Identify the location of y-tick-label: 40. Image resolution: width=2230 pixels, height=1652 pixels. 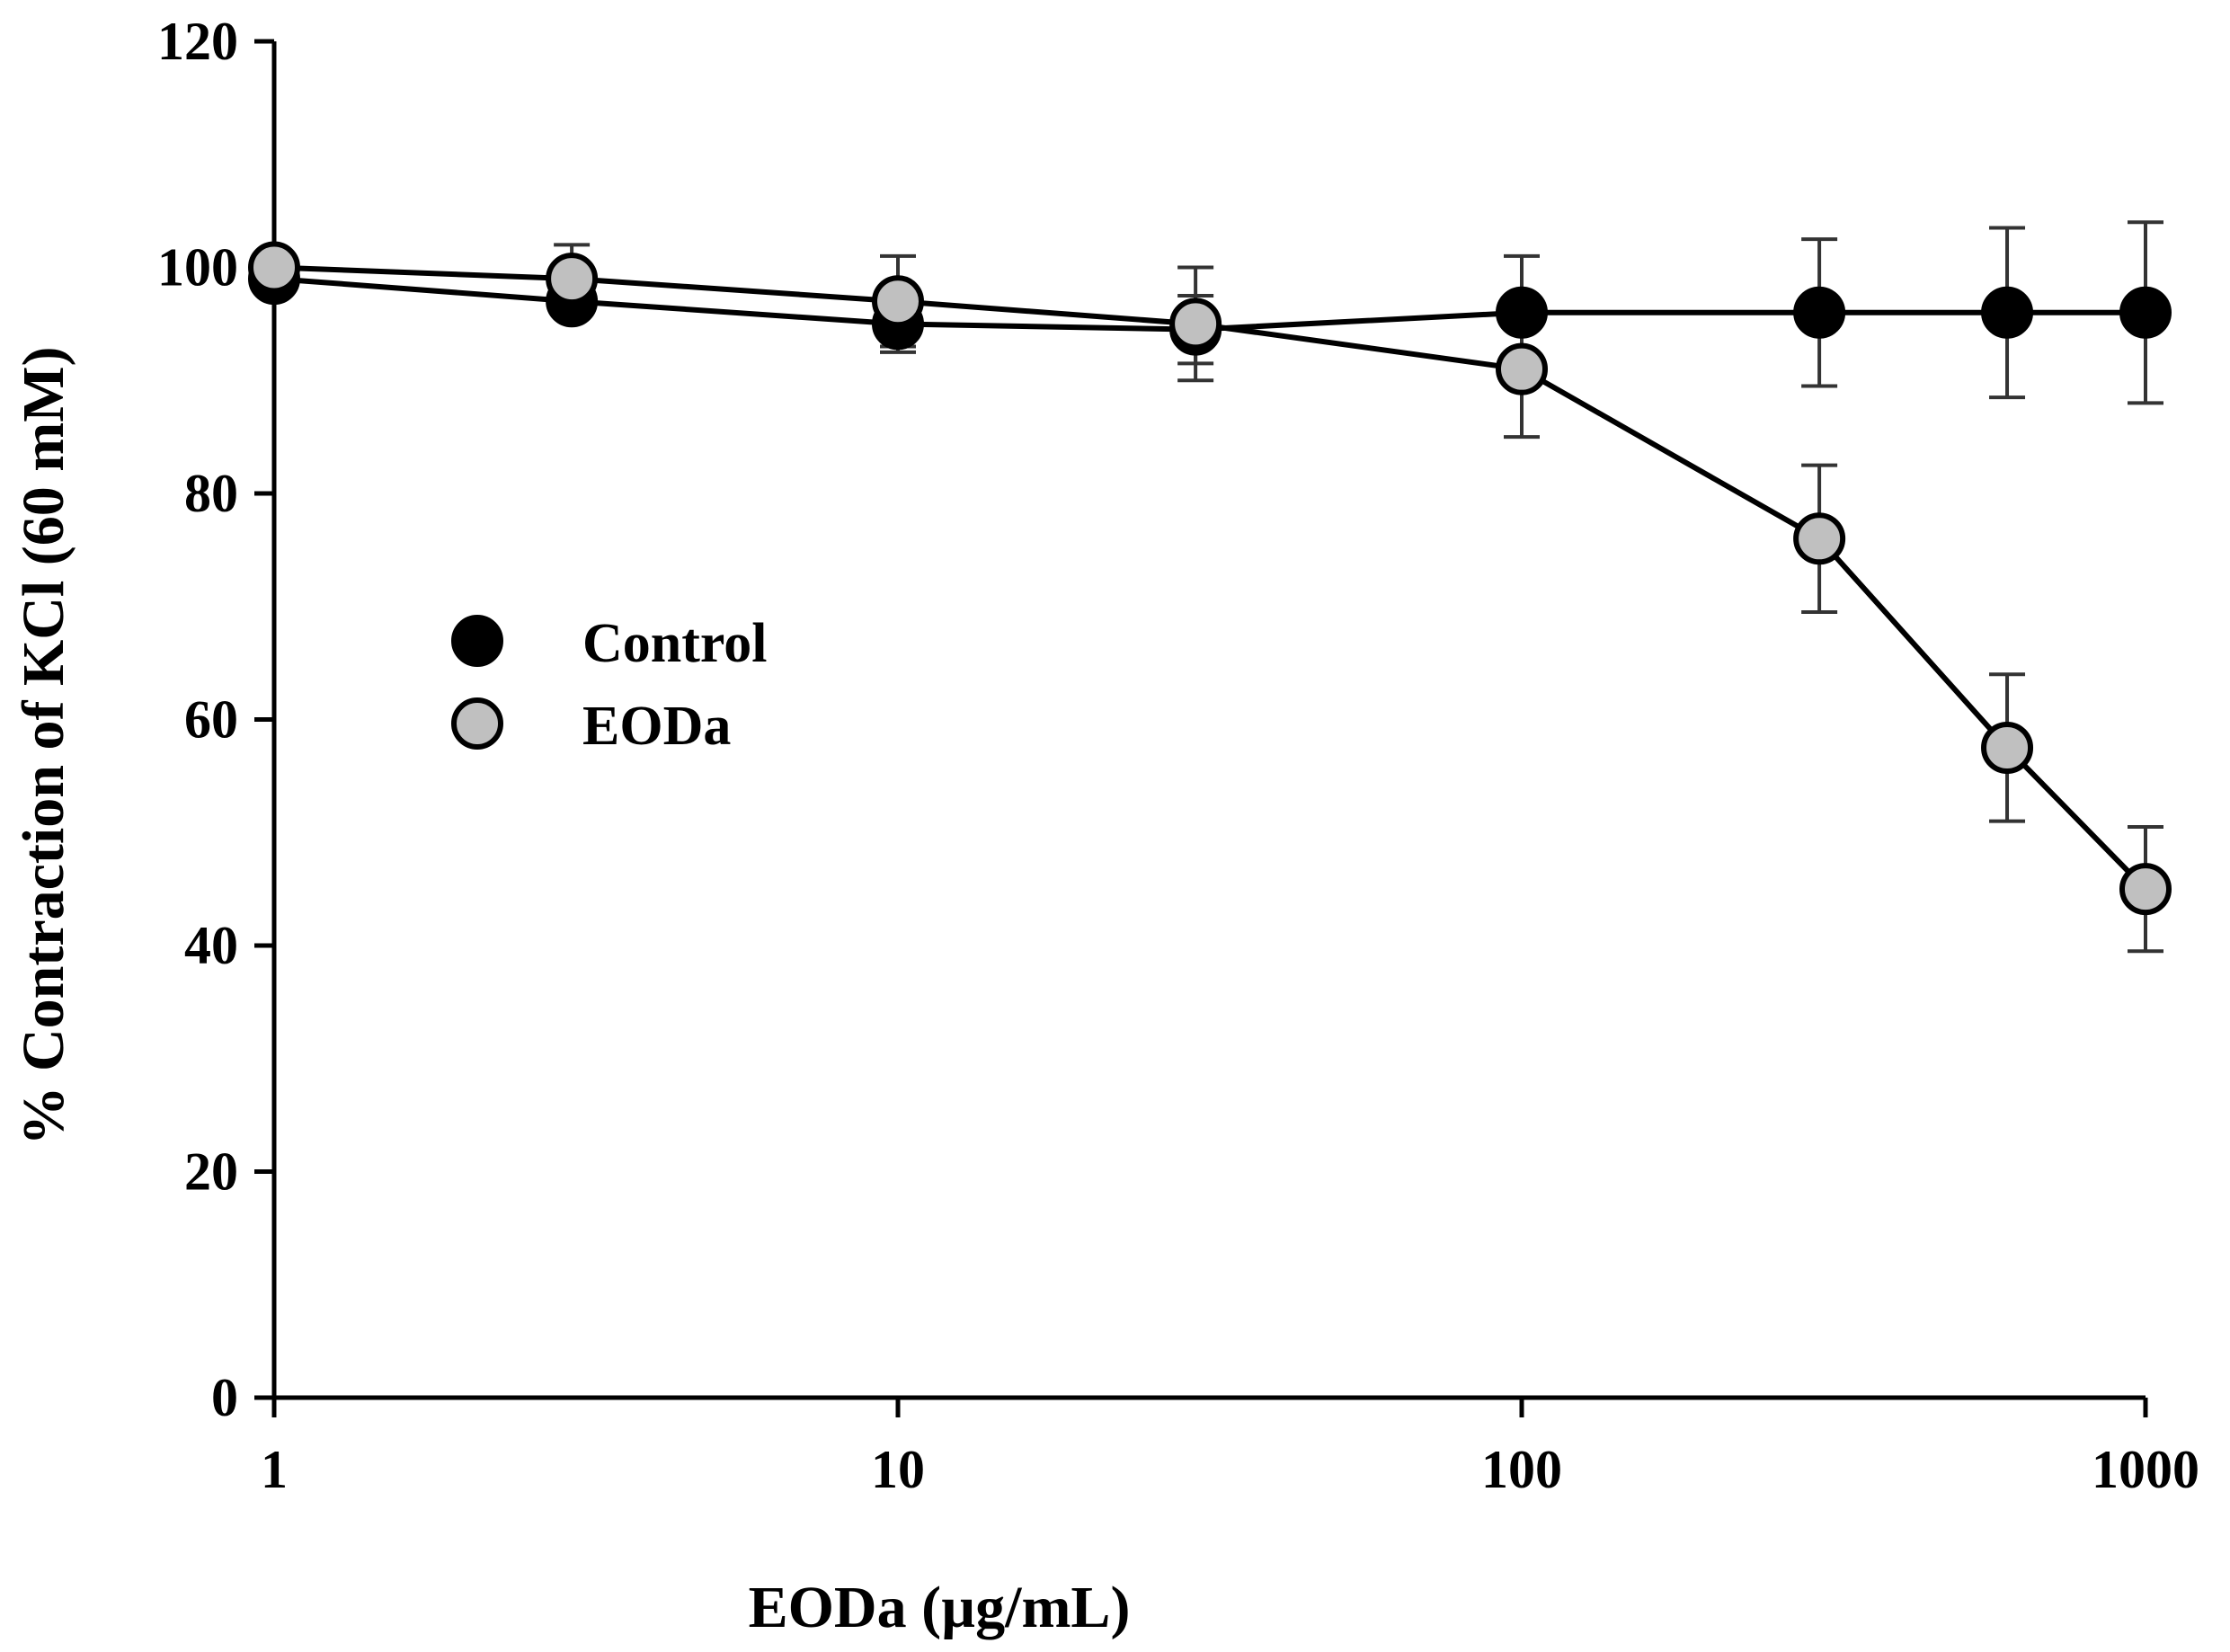
(211, 945).